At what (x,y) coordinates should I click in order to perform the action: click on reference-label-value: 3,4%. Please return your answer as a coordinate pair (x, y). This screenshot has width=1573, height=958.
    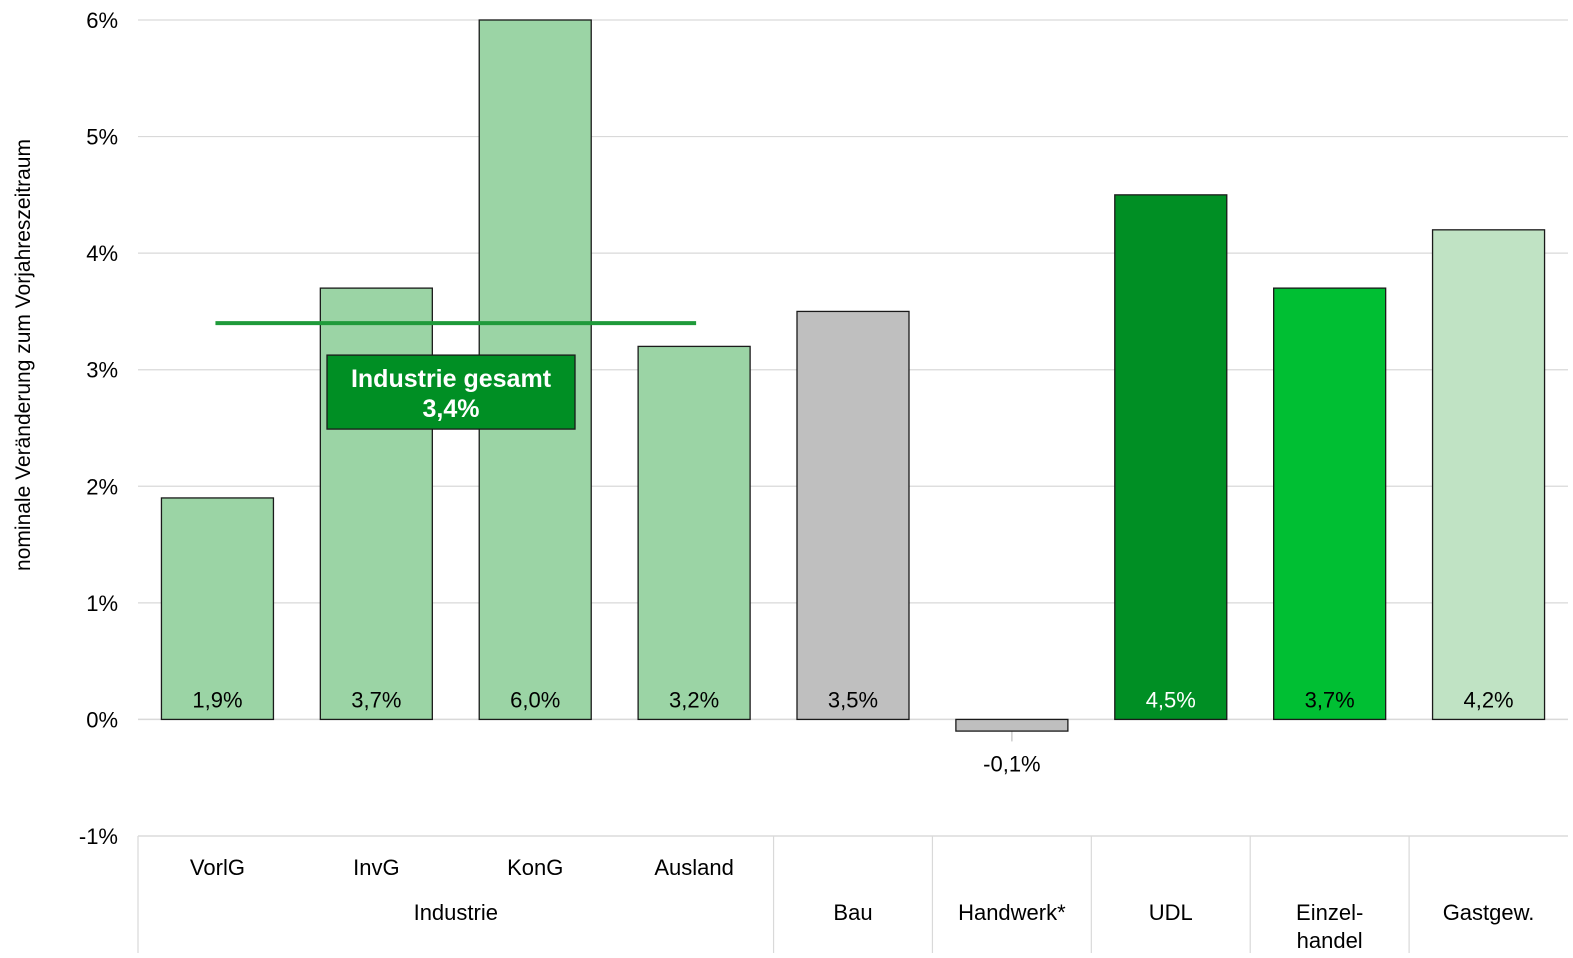
    Looking at the image, I should click on (451, 409).